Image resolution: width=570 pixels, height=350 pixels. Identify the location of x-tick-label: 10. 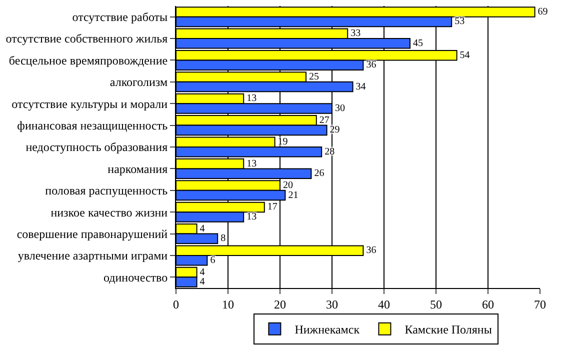
(228, 304).